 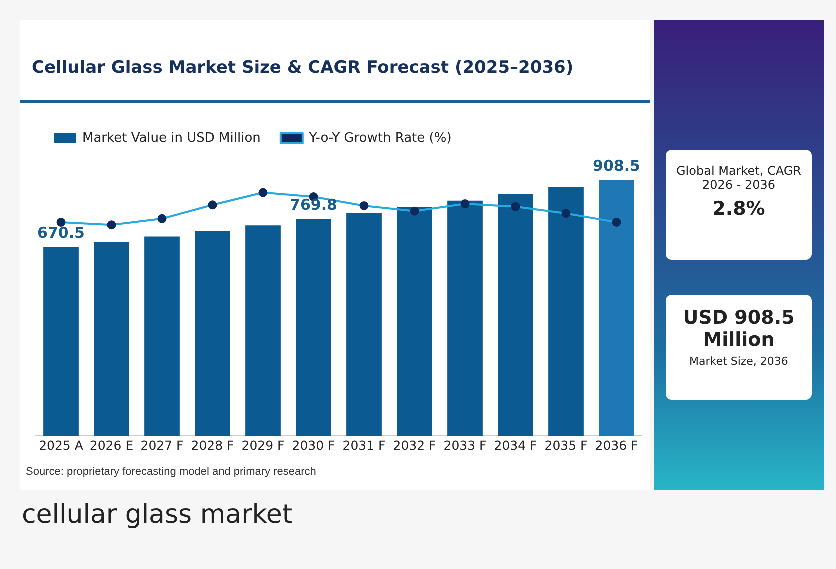 I want to click on data-label: 670.5, so click(x=61, y=233).